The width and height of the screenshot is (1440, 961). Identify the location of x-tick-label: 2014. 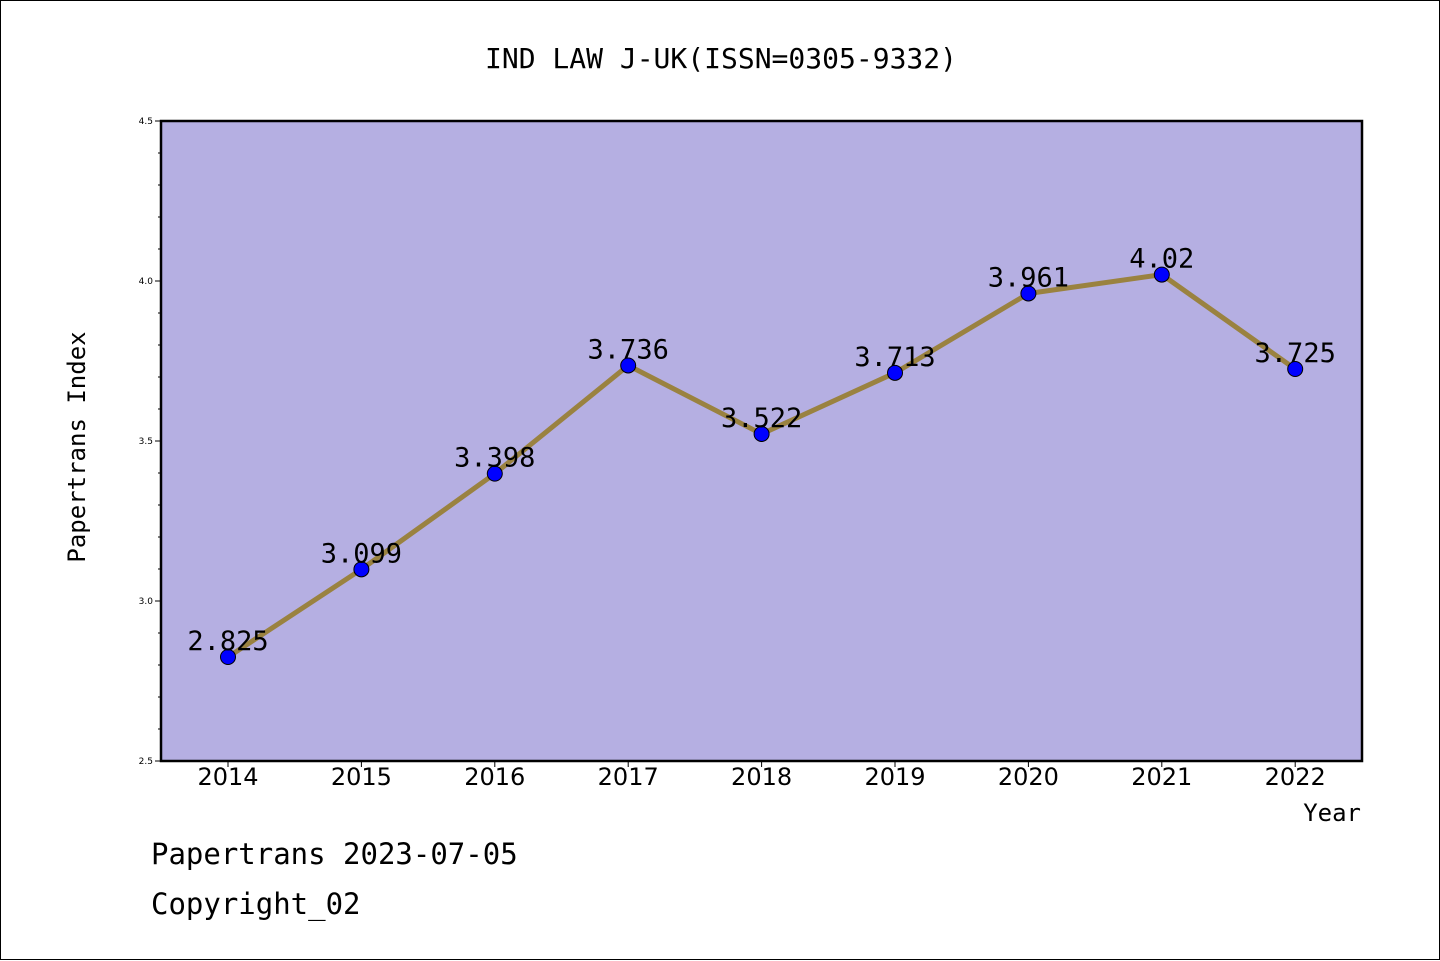
(227, 777).